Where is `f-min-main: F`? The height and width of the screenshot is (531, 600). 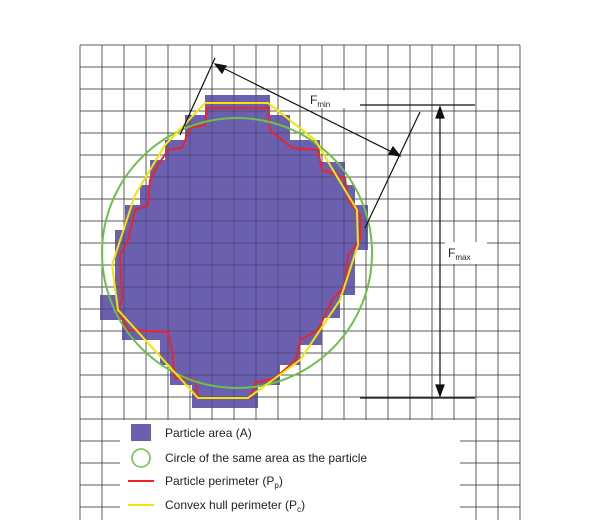 f-min-main: F is located at coordinates (313, 100).